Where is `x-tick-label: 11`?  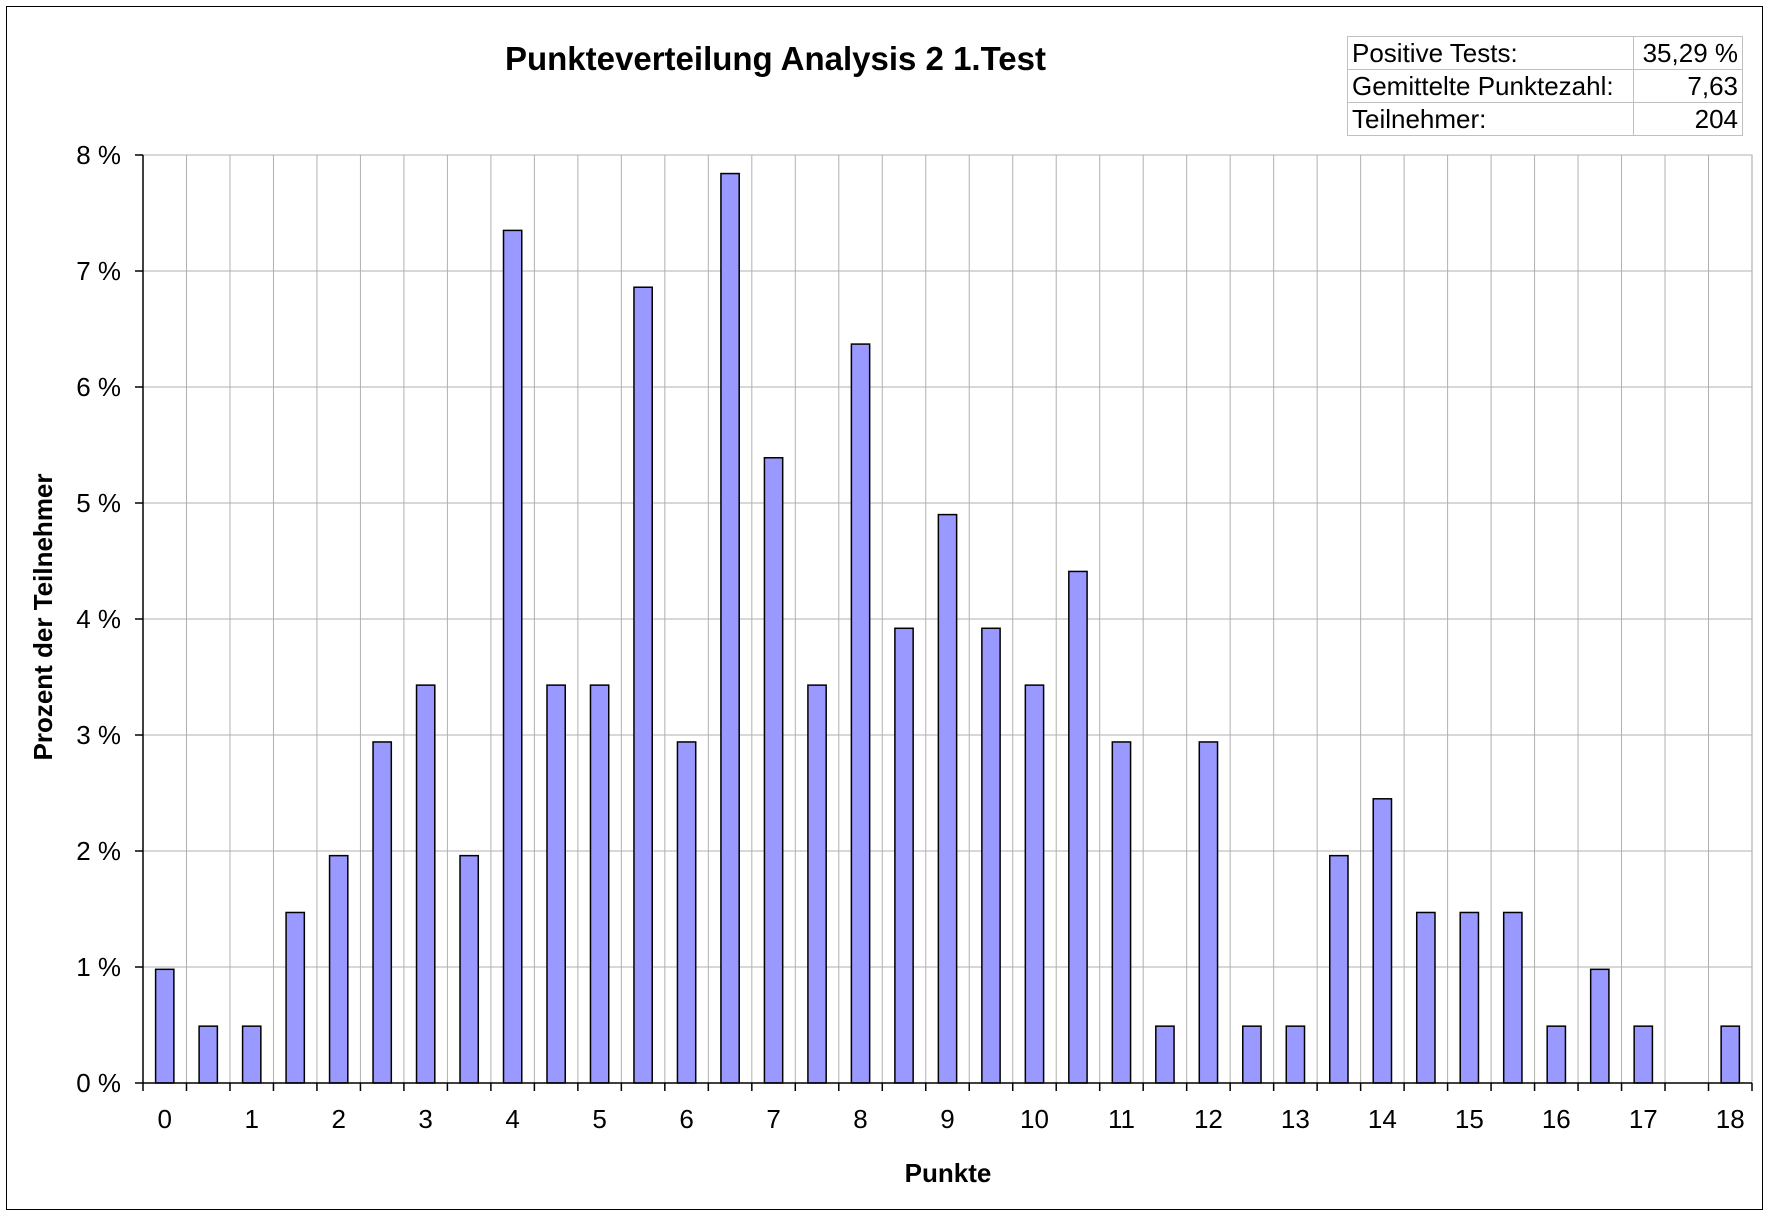
x-tick-label: 11 is located at coordinates (1121, 1119).